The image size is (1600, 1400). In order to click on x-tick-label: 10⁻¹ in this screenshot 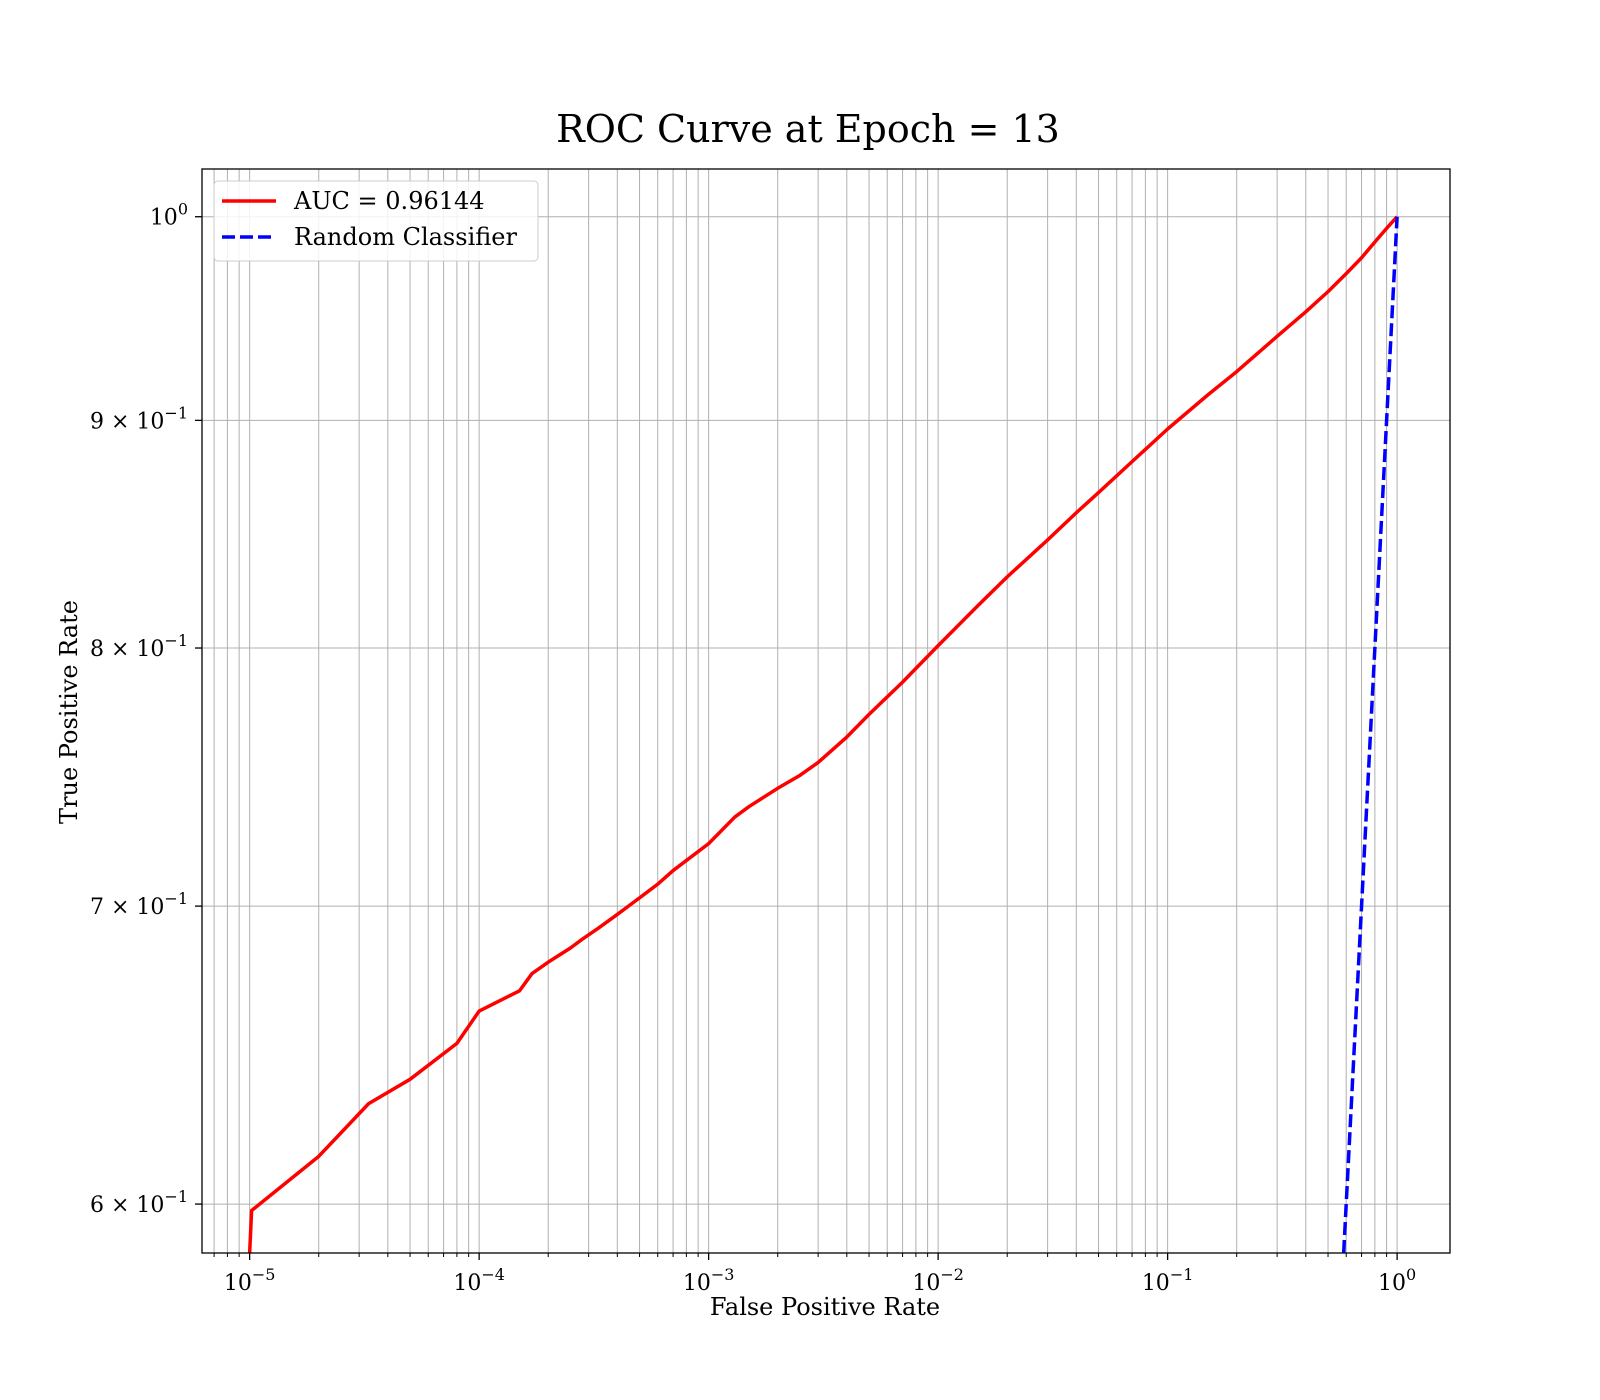, I will do `click(1168, 1280)`.